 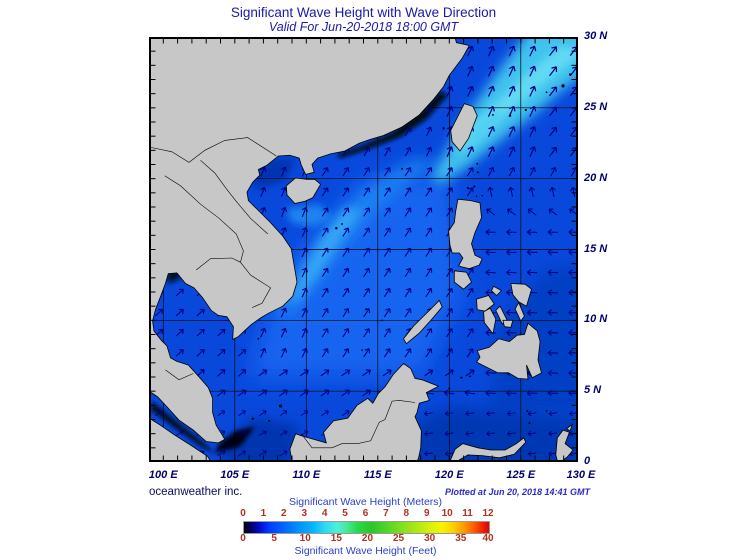 What do you see at coordinates (488, 513) in the screenshot?
I see `meters-tick-12: 12` at bounding box center [488, 513].